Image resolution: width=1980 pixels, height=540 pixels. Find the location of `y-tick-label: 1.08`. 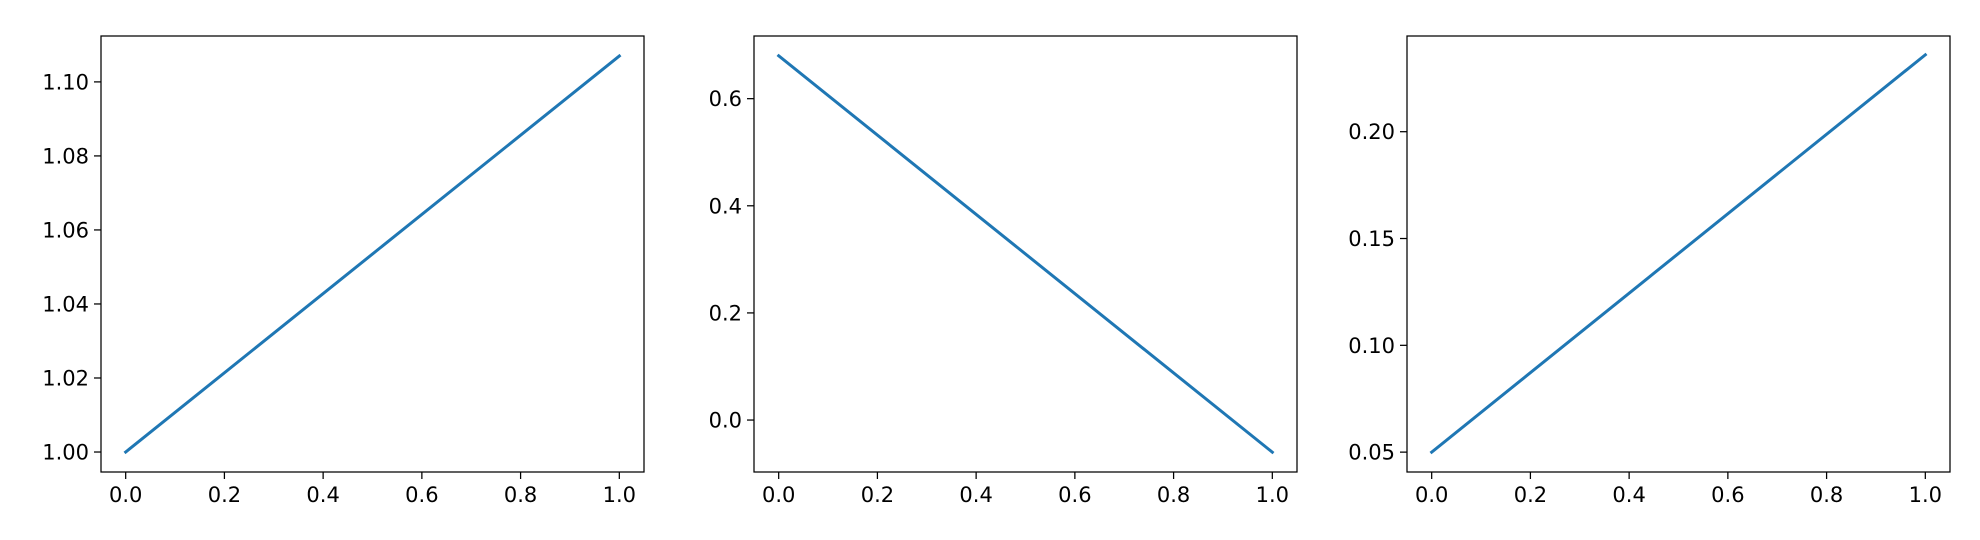

y-tick-label: 1.08 is located at coordinates (65, 156).